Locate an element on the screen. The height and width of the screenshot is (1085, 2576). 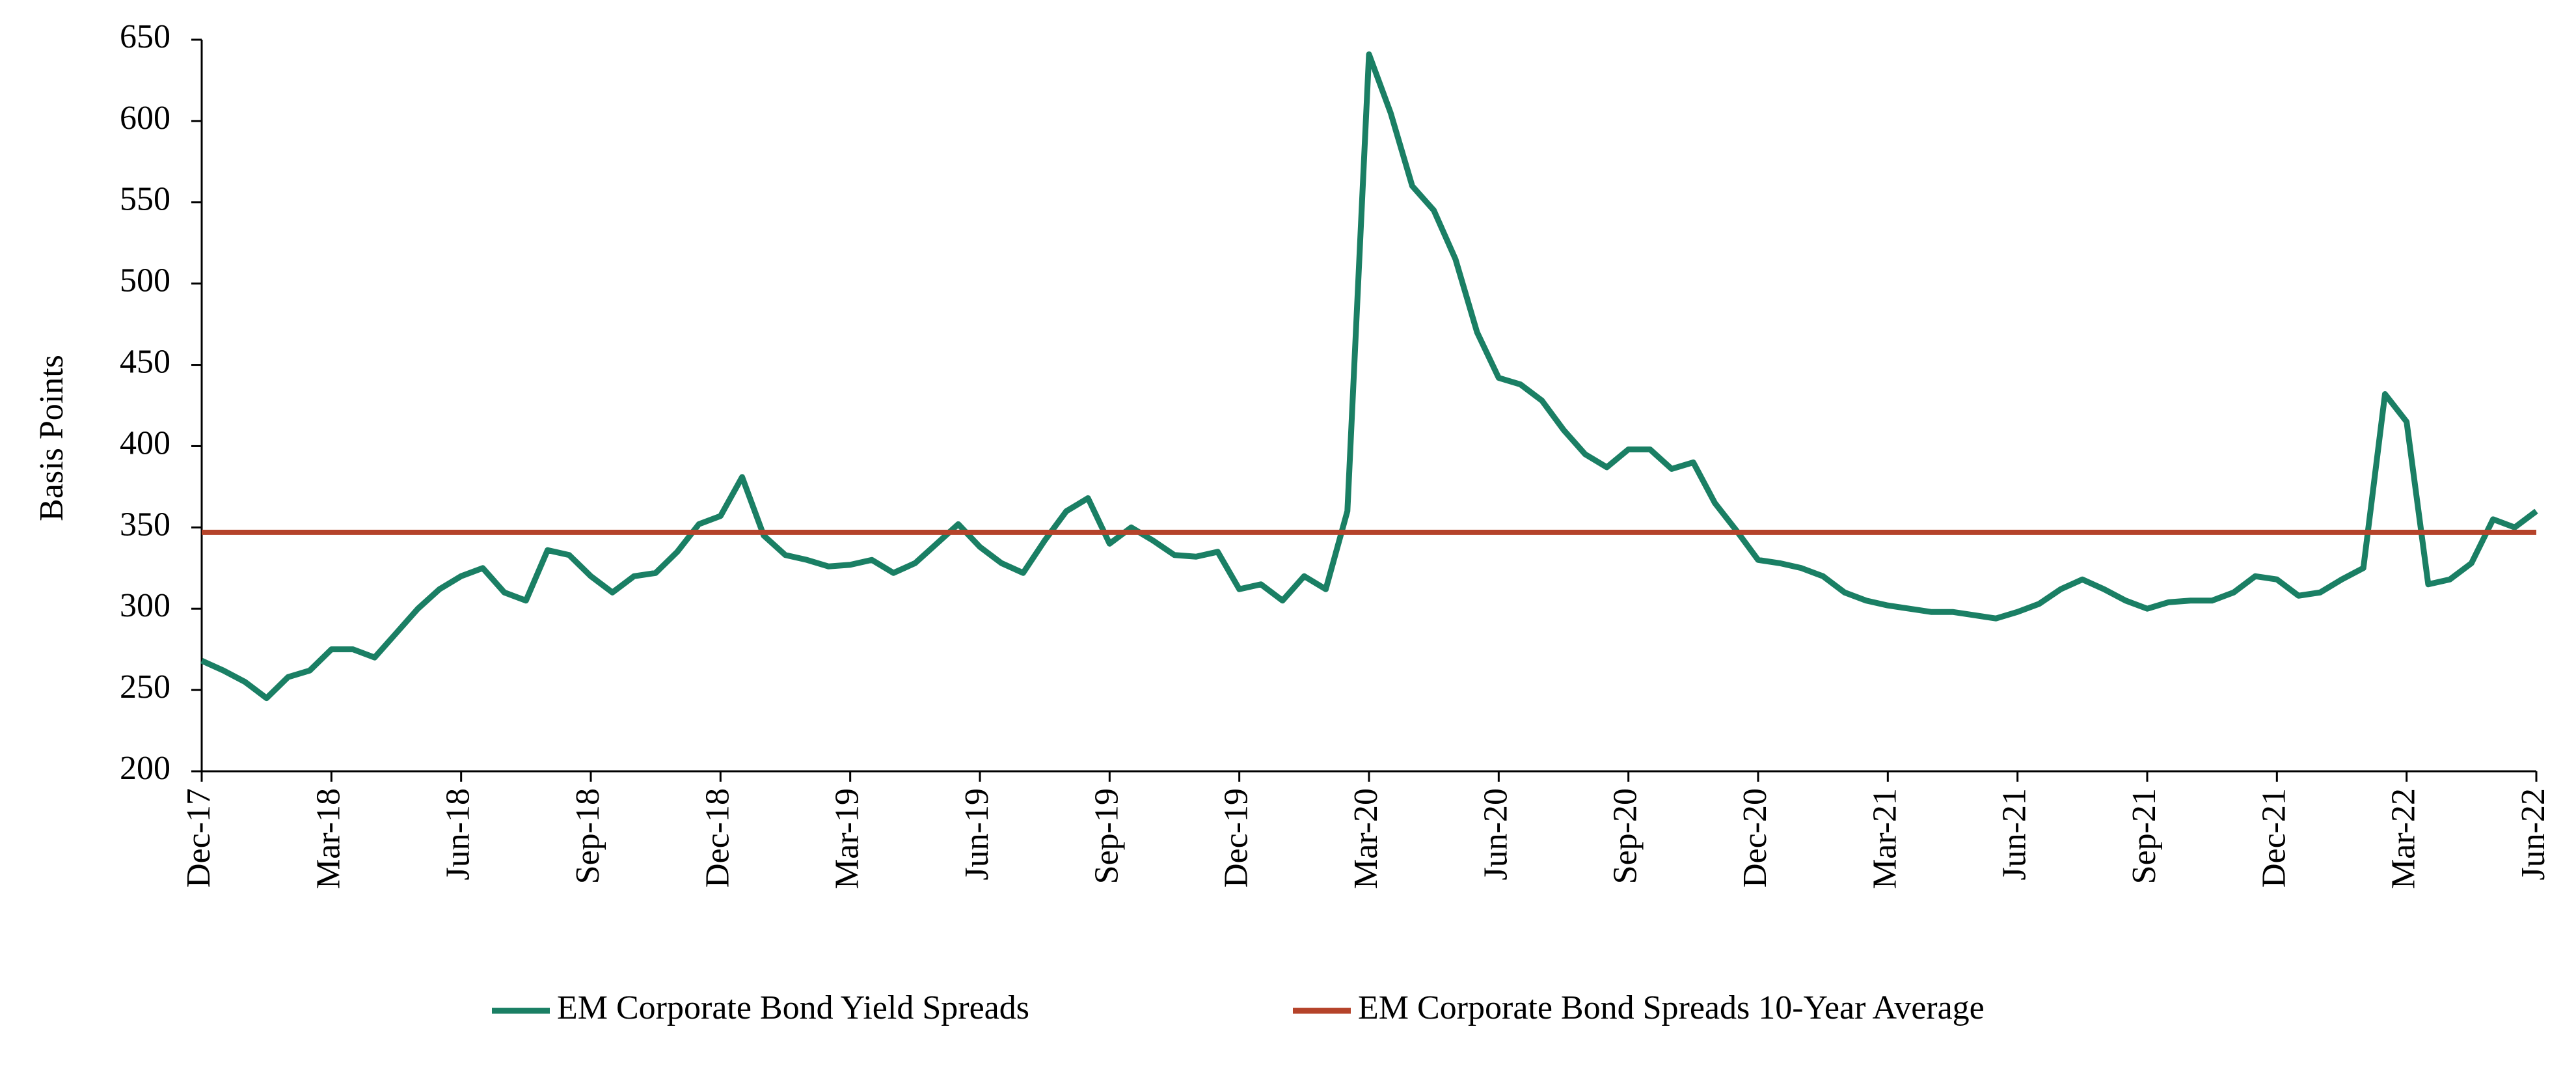
x-tick-label: Dec-18 is located at coordinates (718, 838).